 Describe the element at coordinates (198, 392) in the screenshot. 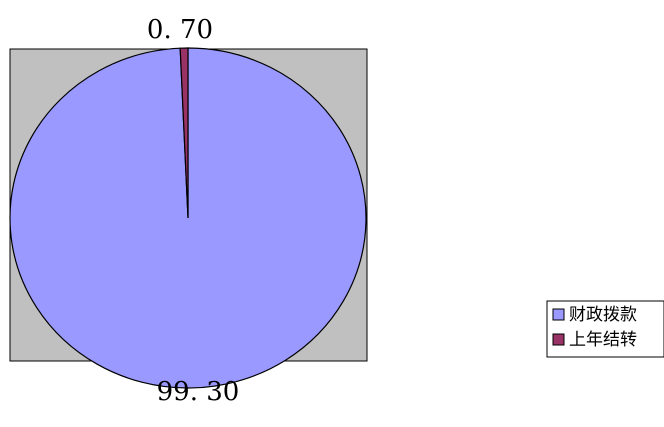

I see `data-label-fiscal-appropriation: 99. 30` at that location.